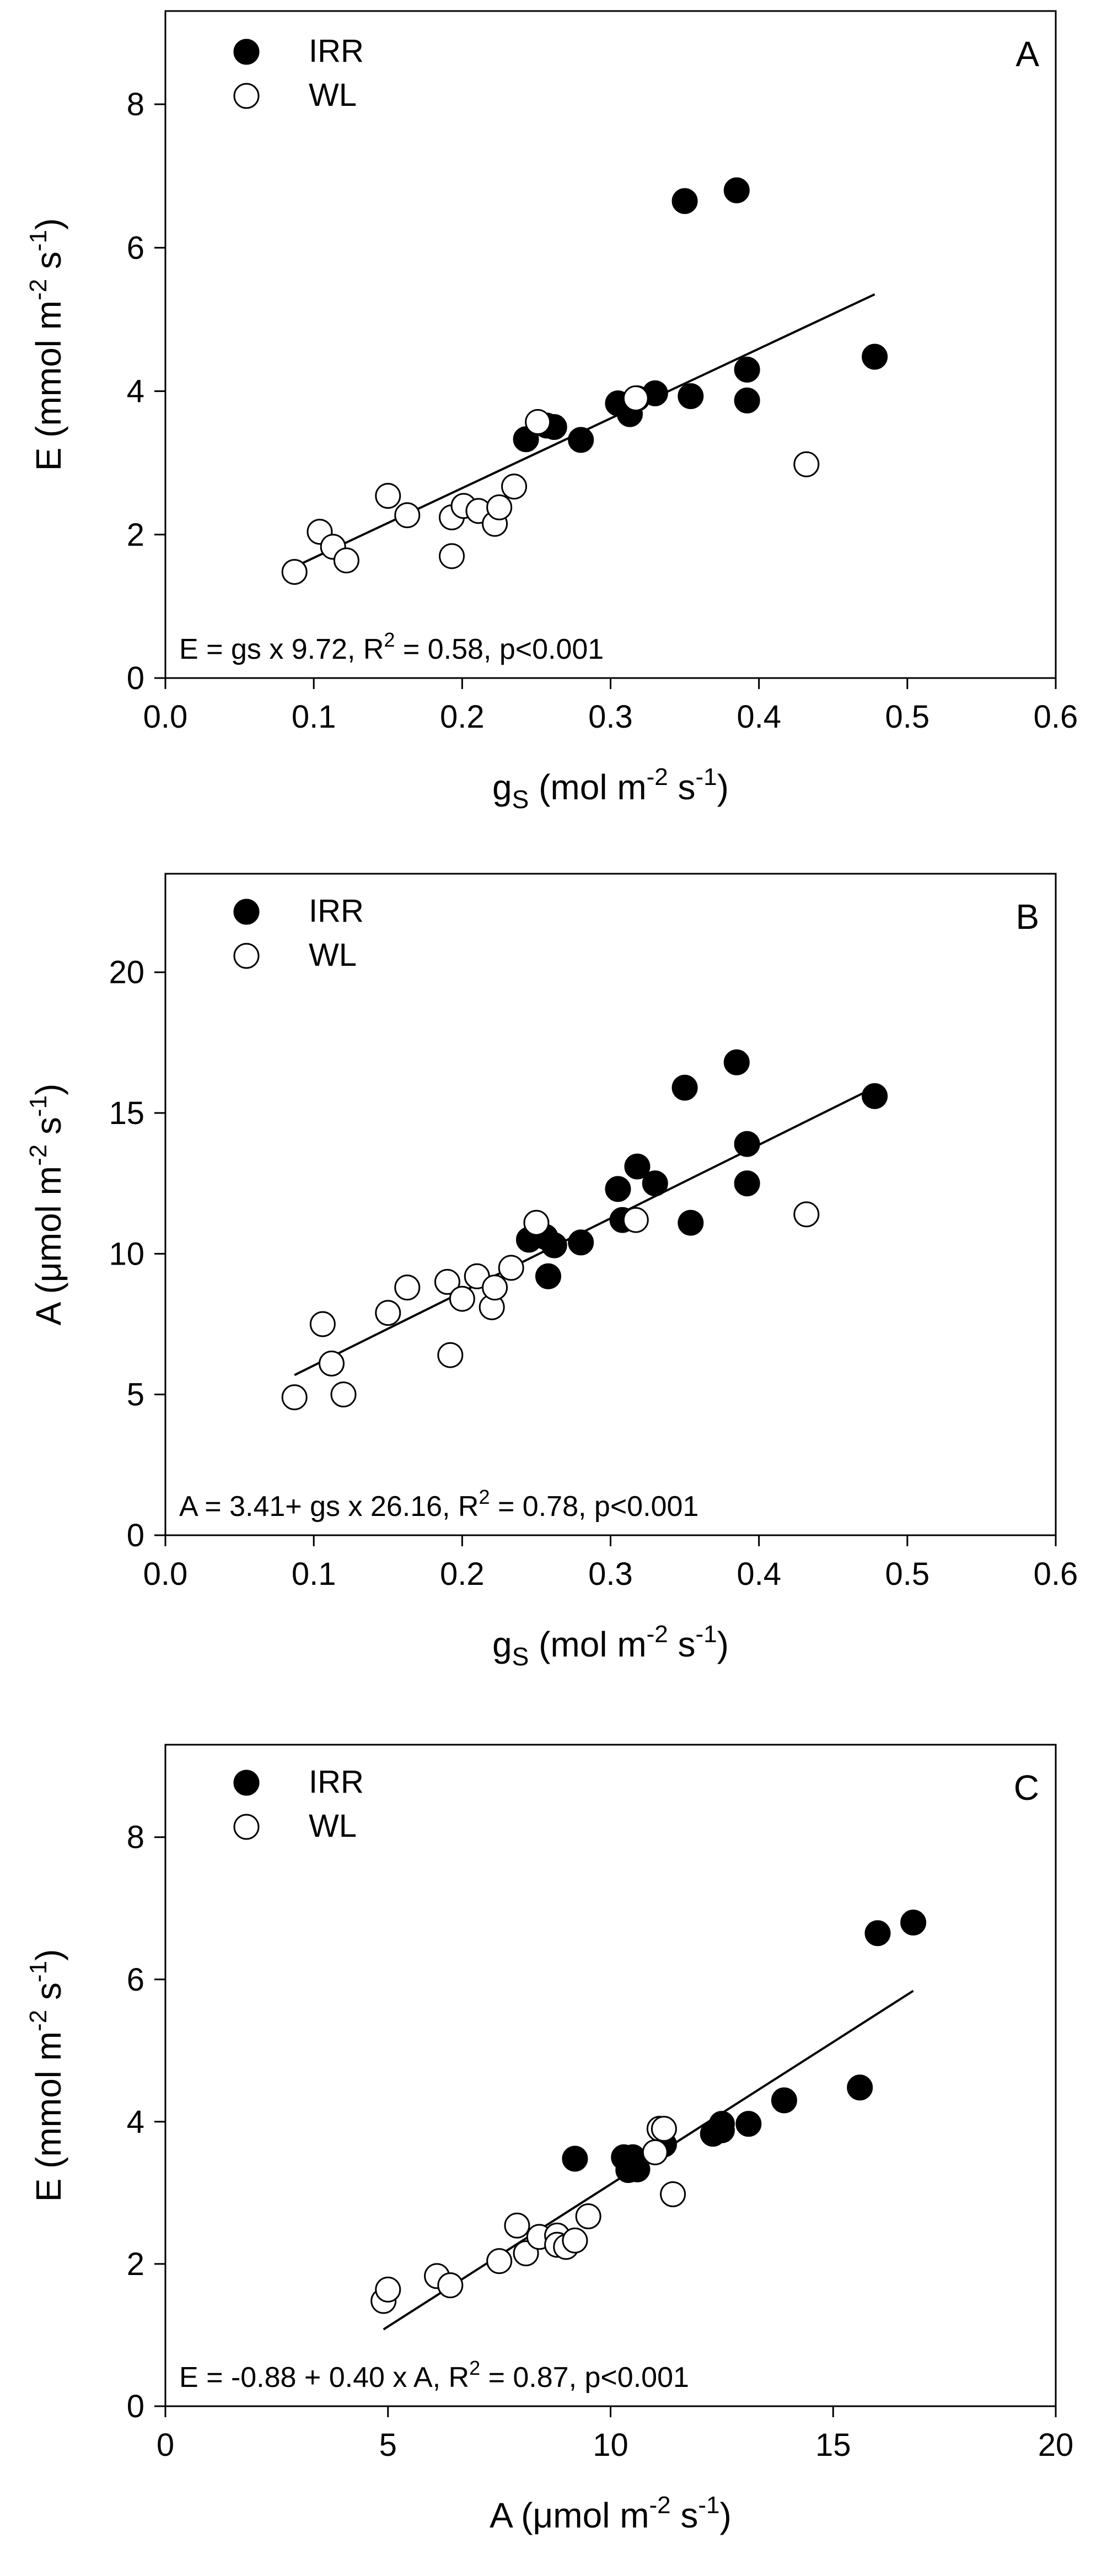  I want to click on panel-letter: B, so click(1027, 917).